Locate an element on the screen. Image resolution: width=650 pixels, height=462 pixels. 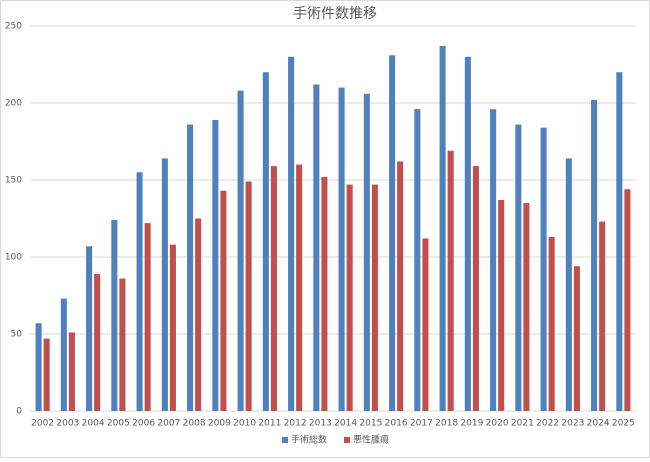
x-tick-label: 2021 is located at coordinates (522, 424).